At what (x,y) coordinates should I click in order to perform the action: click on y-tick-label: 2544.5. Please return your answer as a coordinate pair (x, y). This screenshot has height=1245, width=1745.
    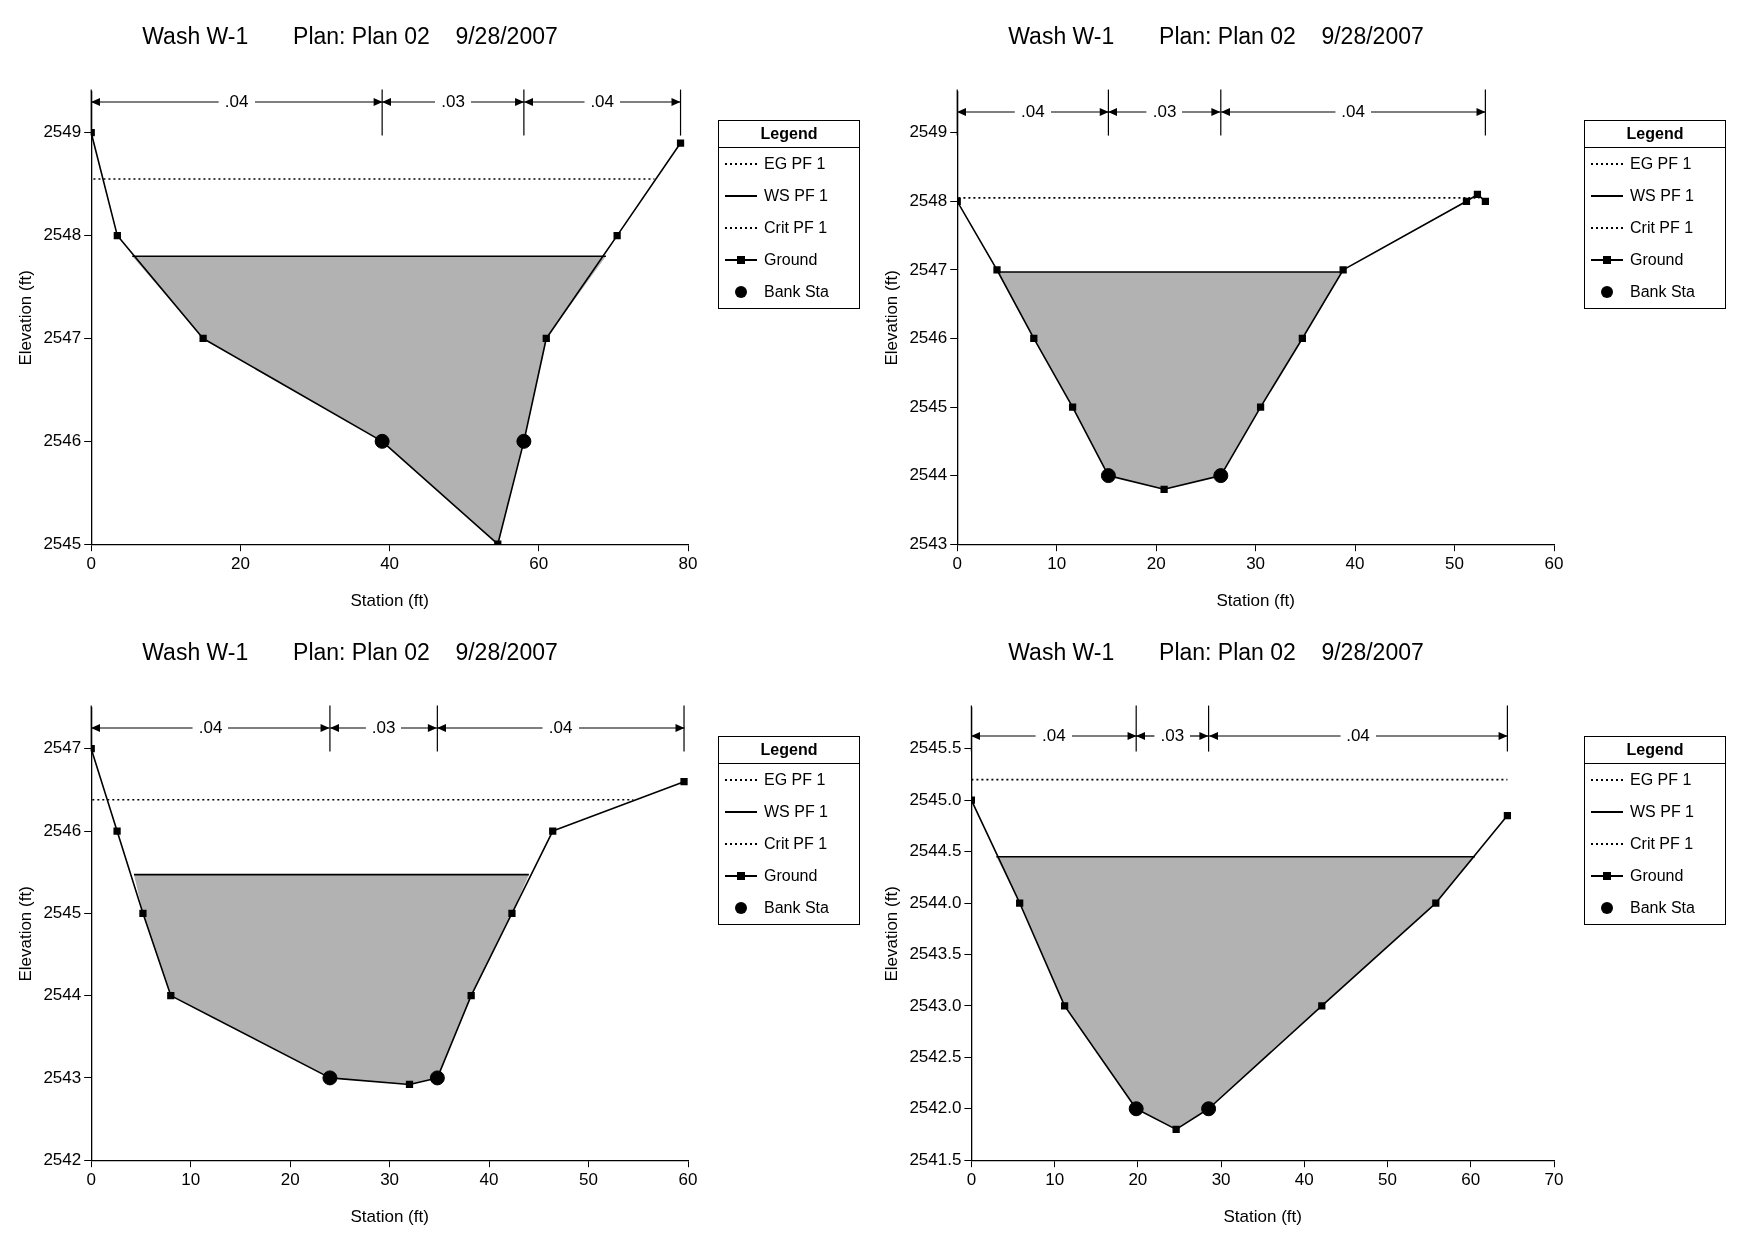
    Looking at the image, I should click on (935, 851).